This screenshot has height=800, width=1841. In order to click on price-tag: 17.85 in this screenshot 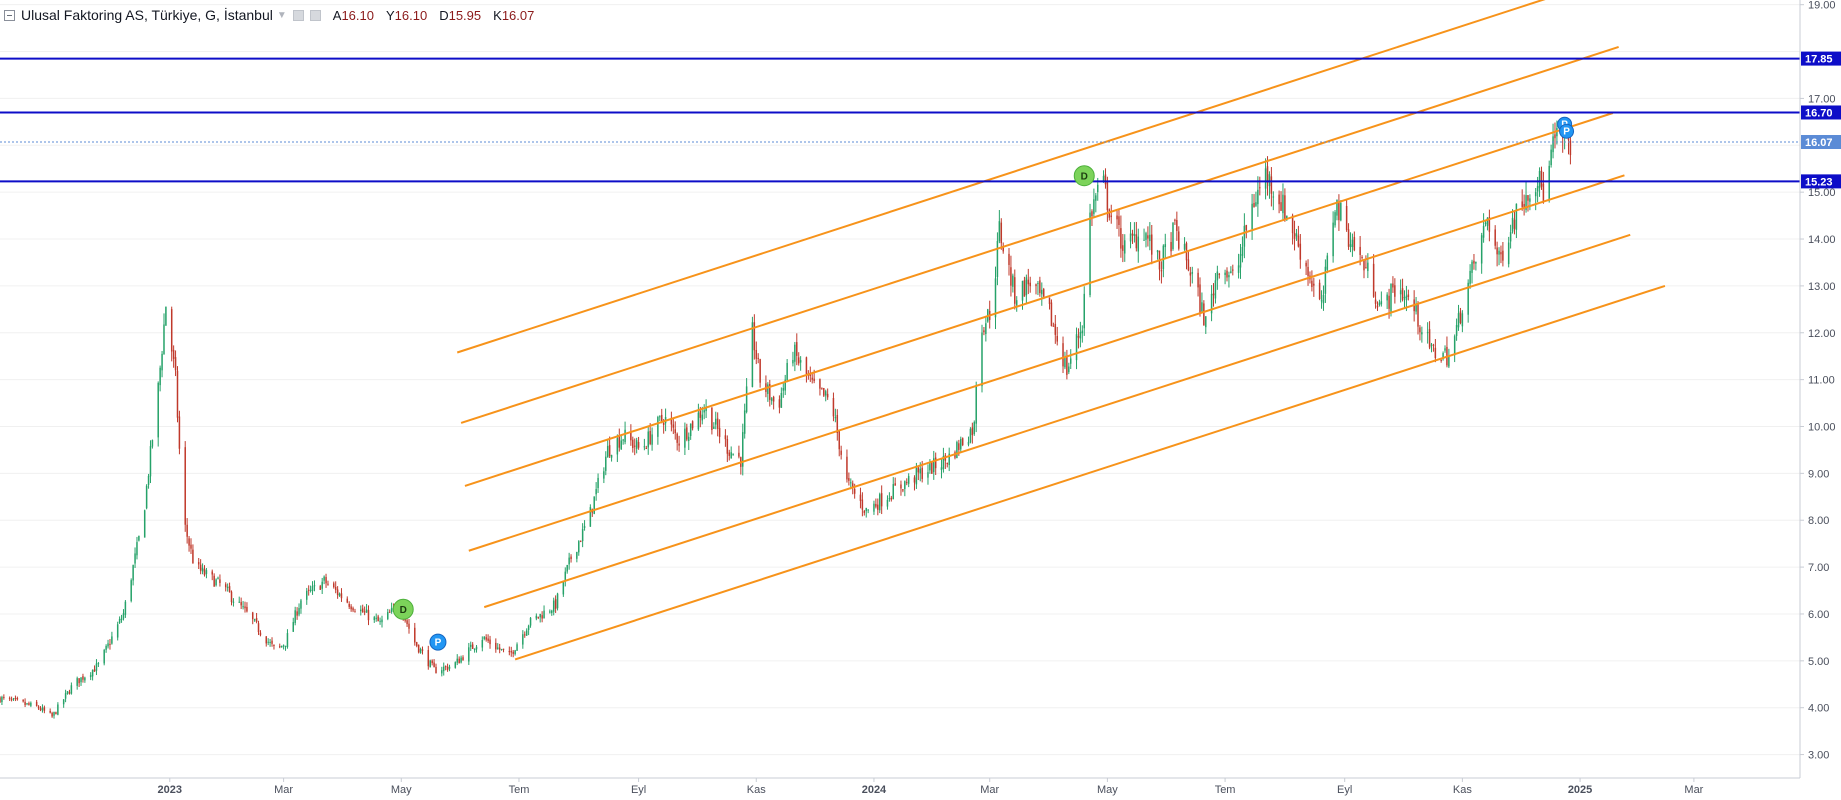, I will do `click(1821, 58)`.